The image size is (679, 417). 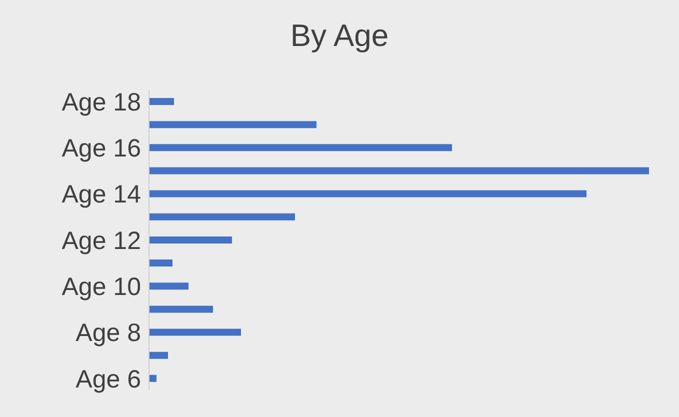 What do you see at coordinates (101, 240) in the screenshot?
I see `y-tick-label: Age 12` at bounding box center [101, 240].